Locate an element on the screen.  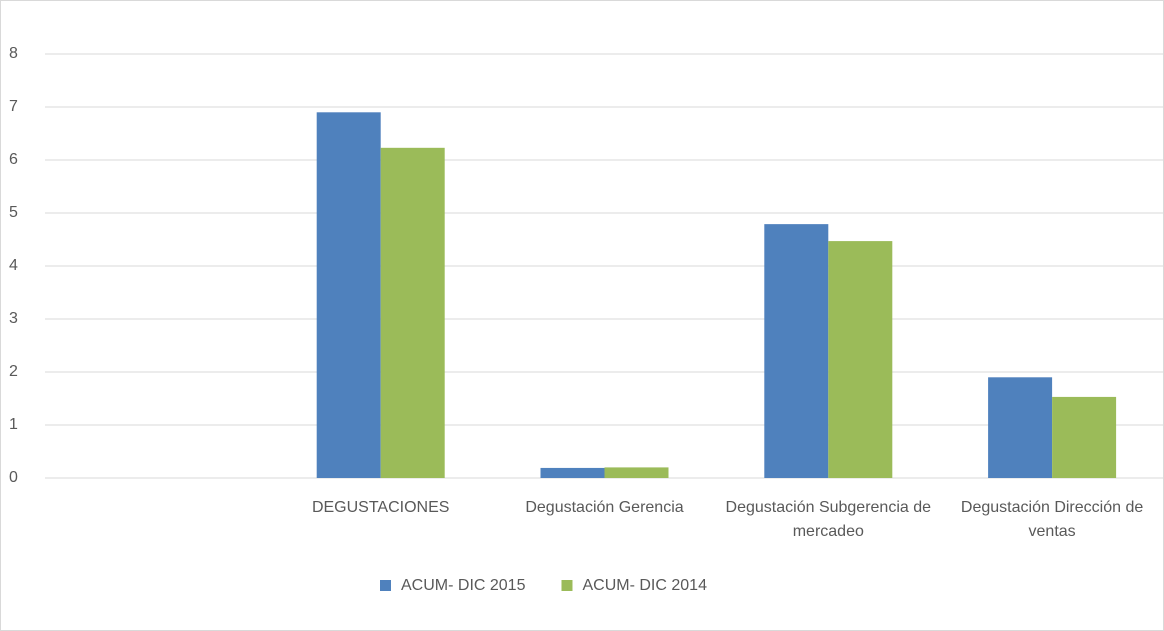
x-tick-label: DEGUSTACIONES is located at coordinates (381, 507).